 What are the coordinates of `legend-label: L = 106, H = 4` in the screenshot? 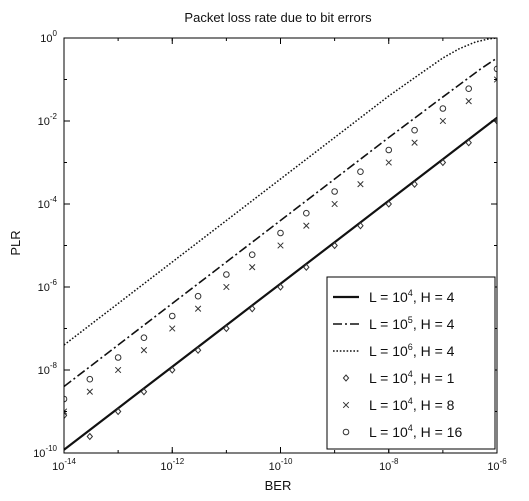 It's located at (412, 350).